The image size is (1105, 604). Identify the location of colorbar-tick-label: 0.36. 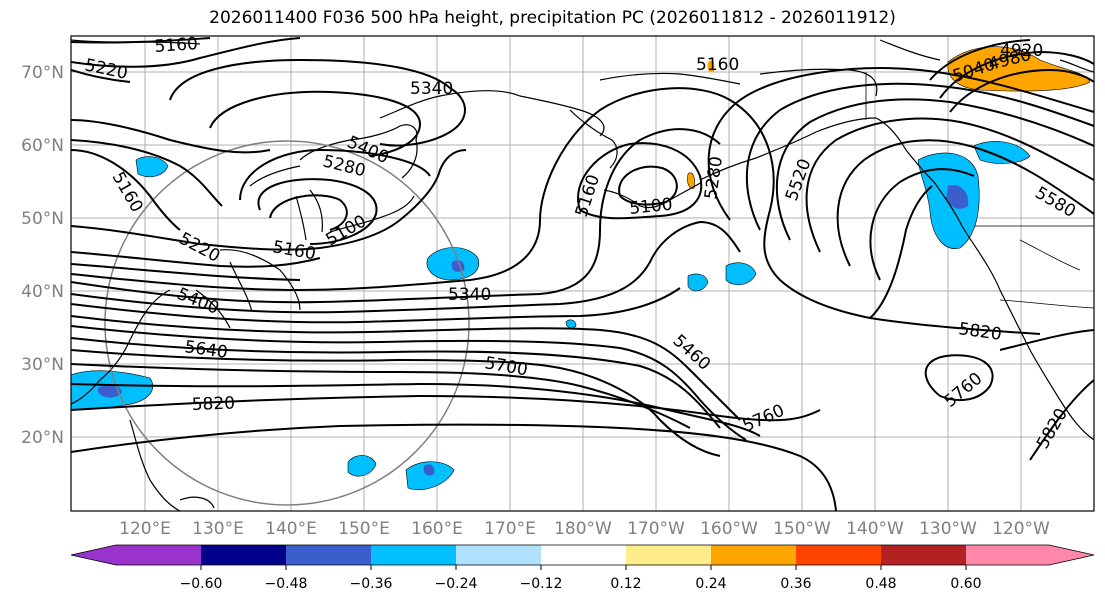
(795, 584).